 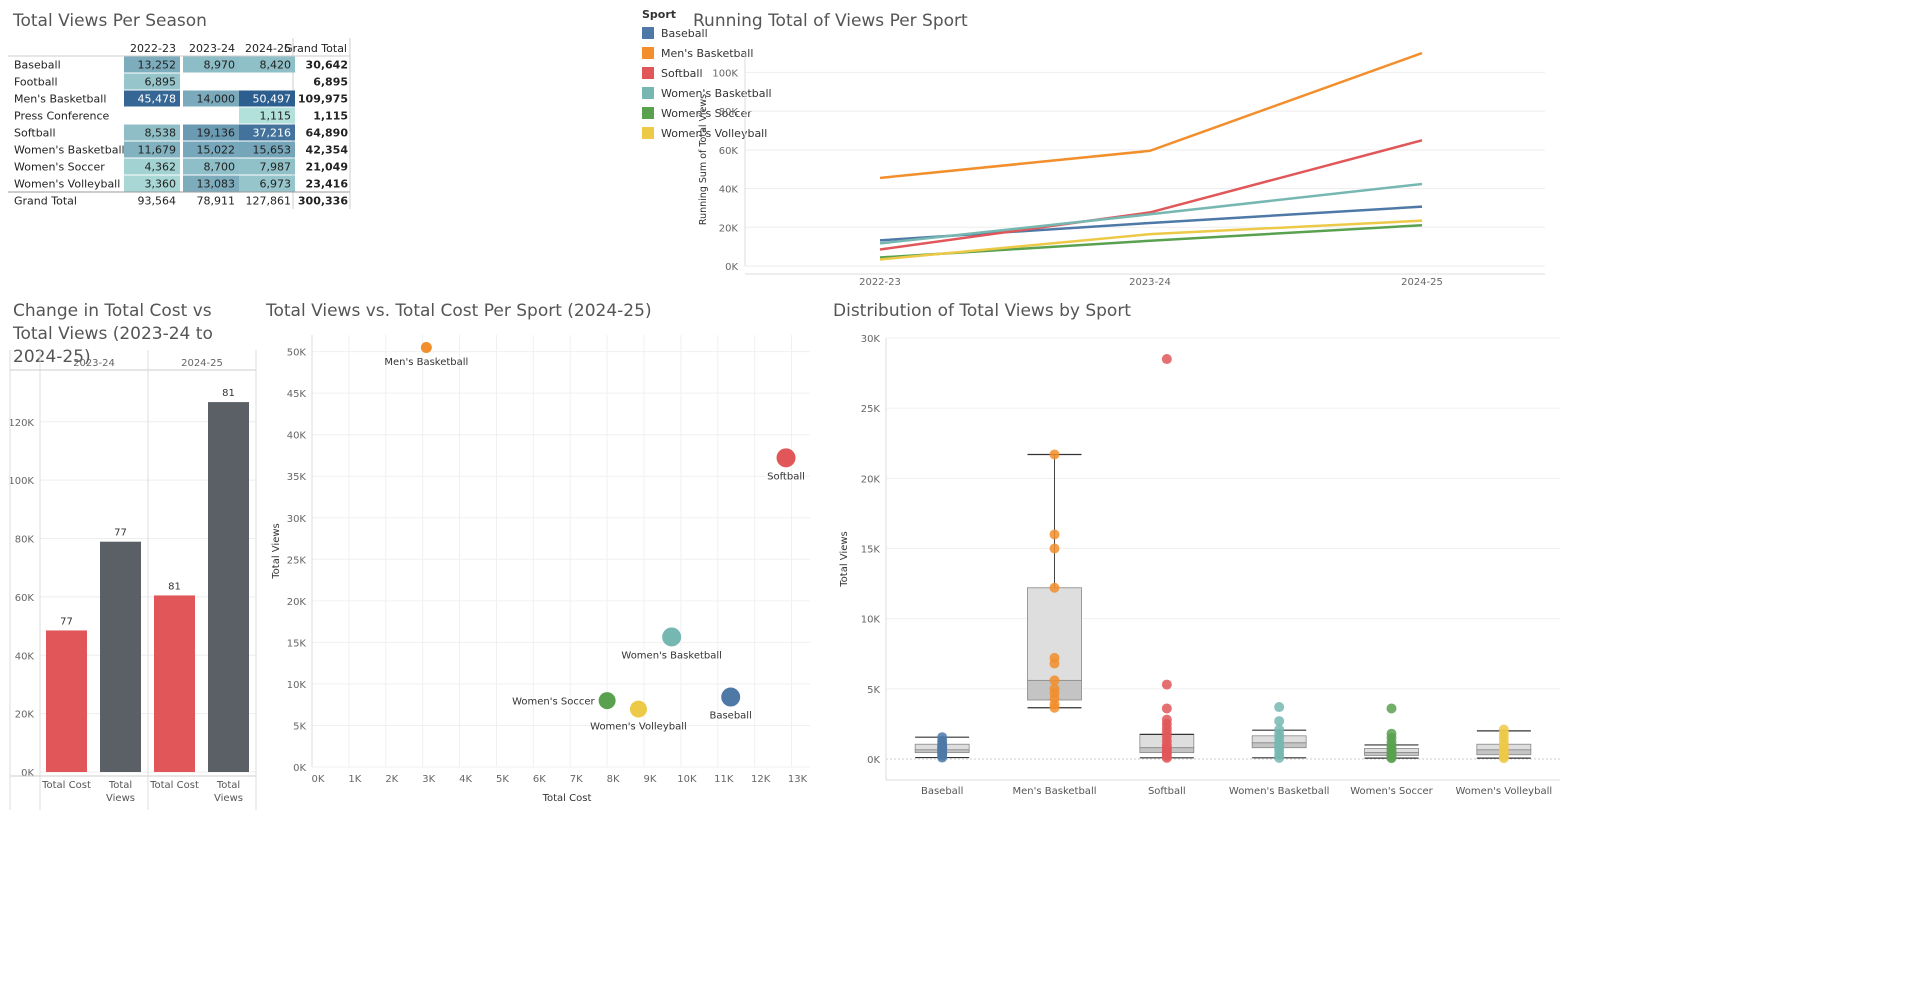 I want to click on x-tick-label: 2024-25, so click(x=1422, y=282).